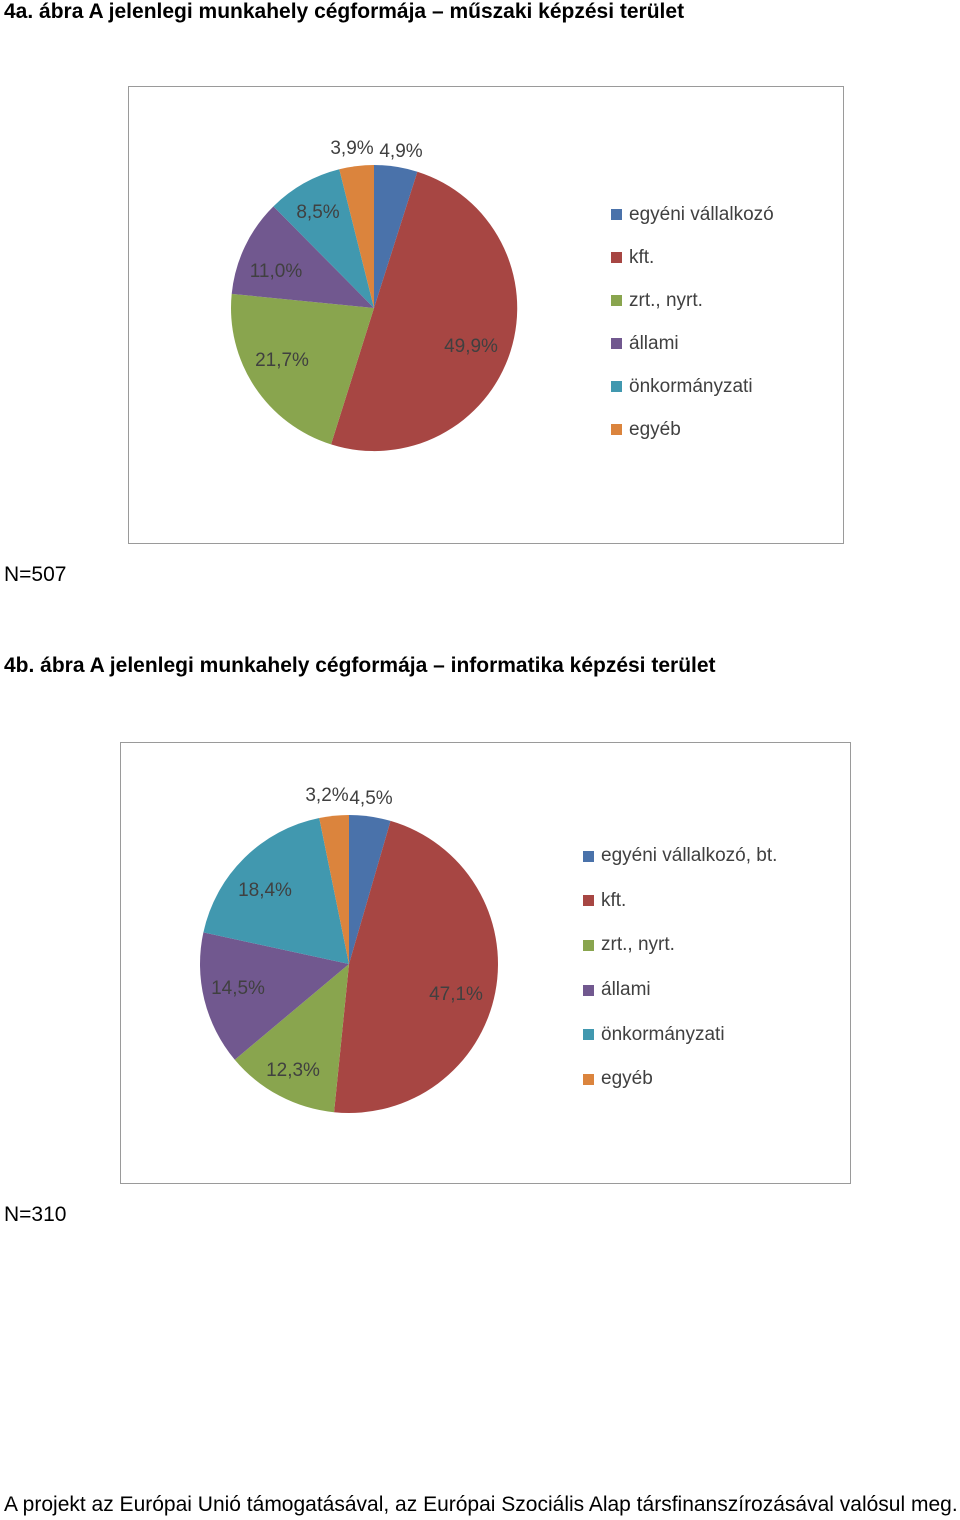 This screenshot has width=960, height=1520. Describe the element at coordinates (317, 212) in the screenshot. I see `data-label-onkormanyzati: 8,5%` at that location.